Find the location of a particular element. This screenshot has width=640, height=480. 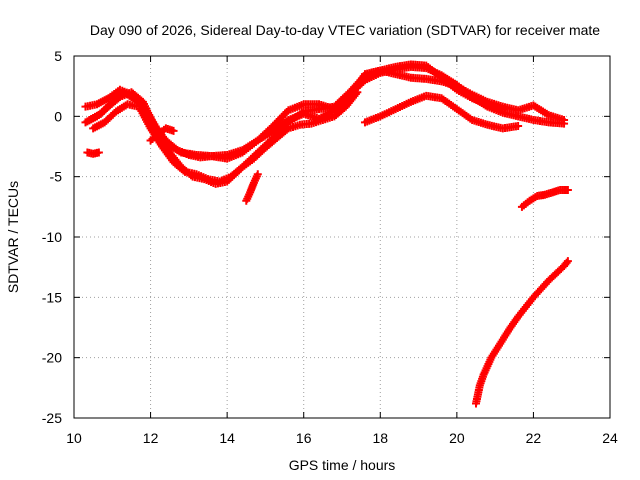

y-axis-label: SDTVAR / TECUs is located at coordinates (13, 237).